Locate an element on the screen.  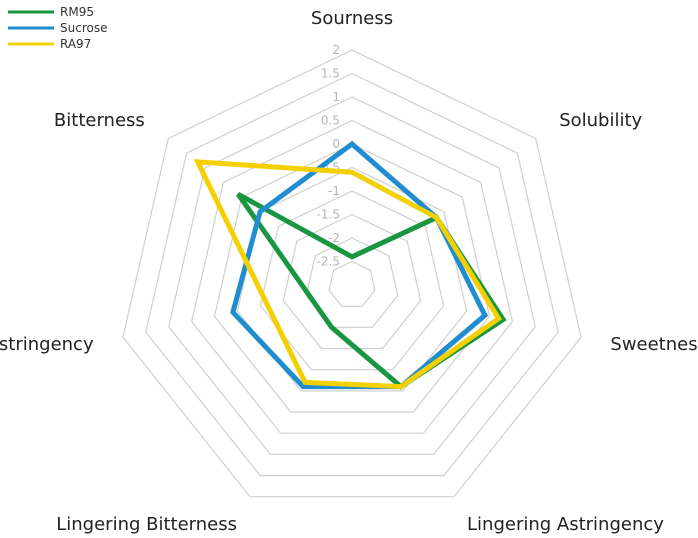
tick-label: 0 is located at coordinates (336, 144).